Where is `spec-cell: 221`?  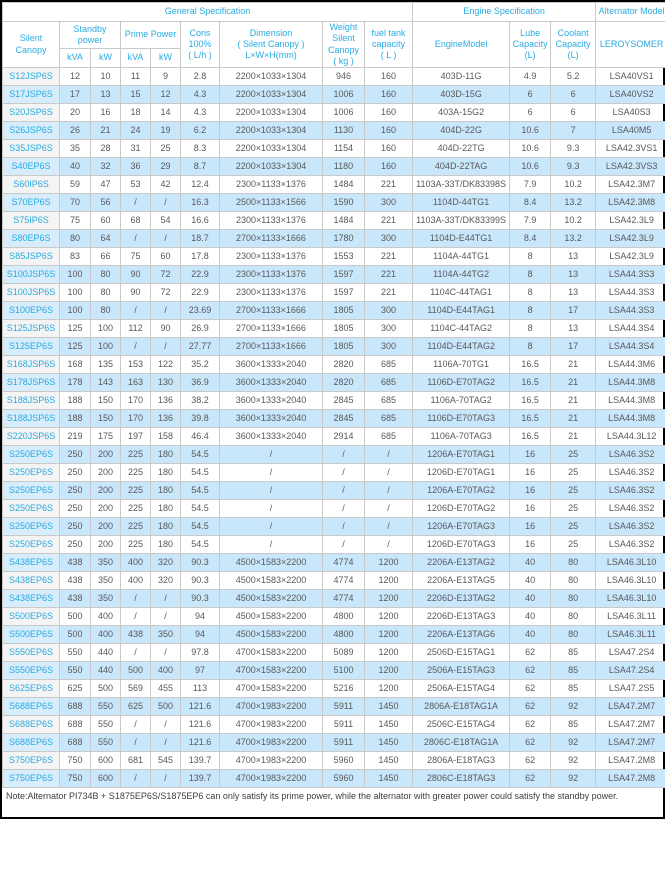 spec-cell: 221 is located at coordinates (388, 274).